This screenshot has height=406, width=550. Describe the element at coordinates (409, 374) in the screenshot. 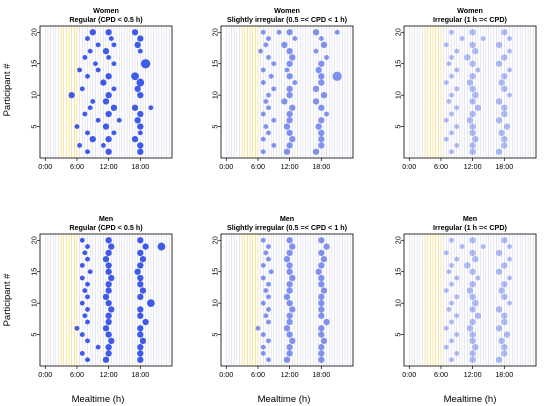

I see `x-tick-label: 0:00` at that location.